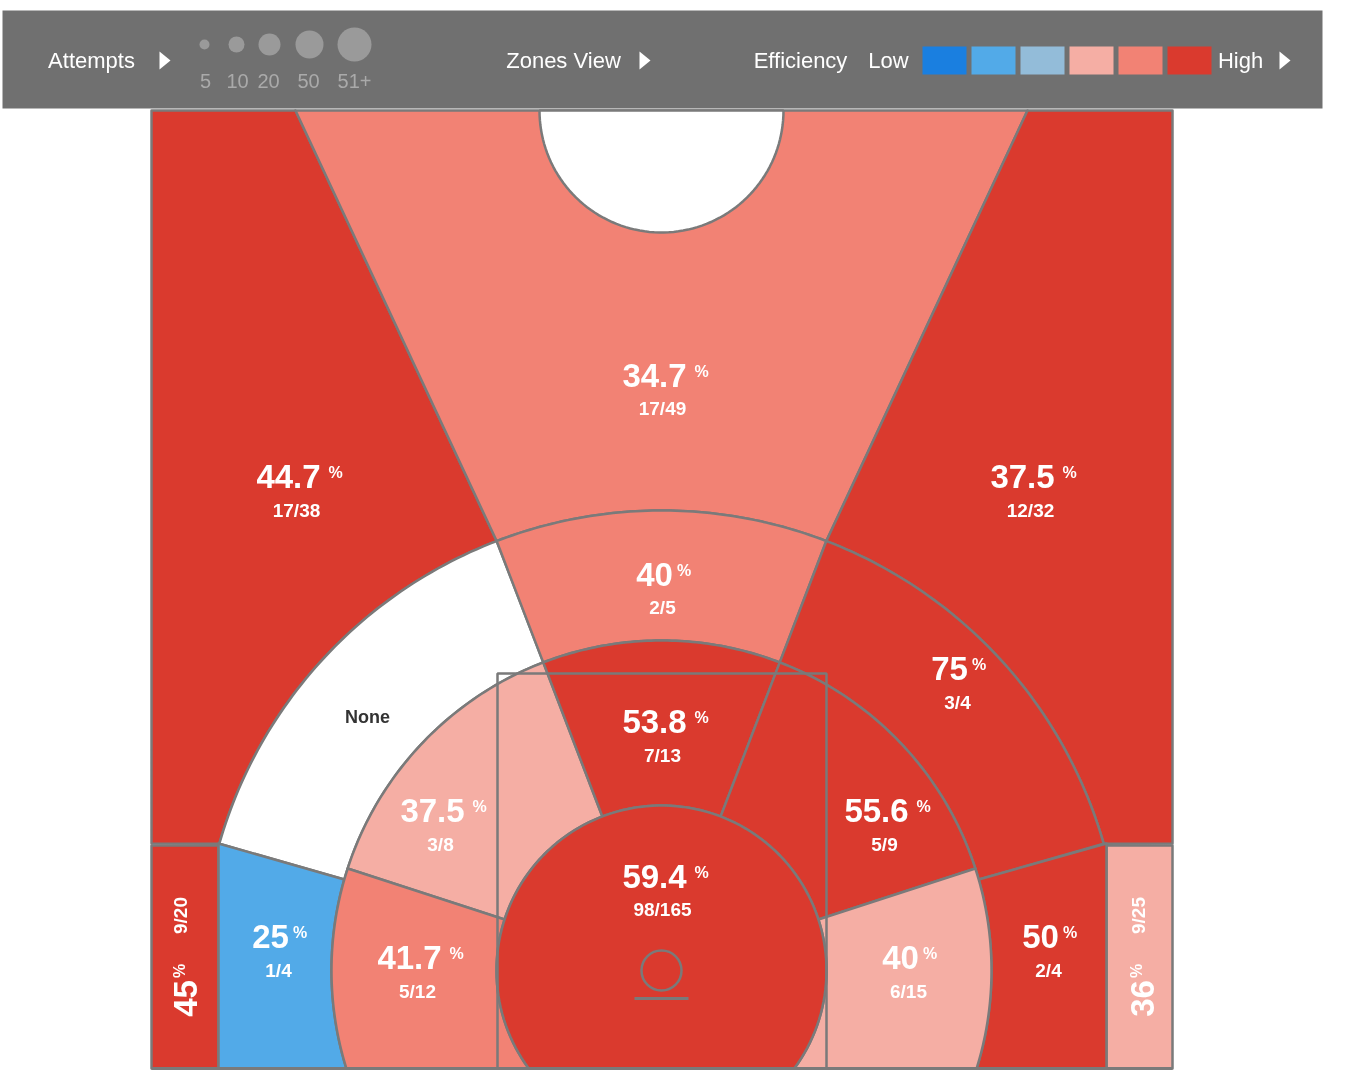 The image size is (1349, 1072). Describe the element at coordinates (1040, 936) in the screenshot. I see `data-label: 50` at that location.